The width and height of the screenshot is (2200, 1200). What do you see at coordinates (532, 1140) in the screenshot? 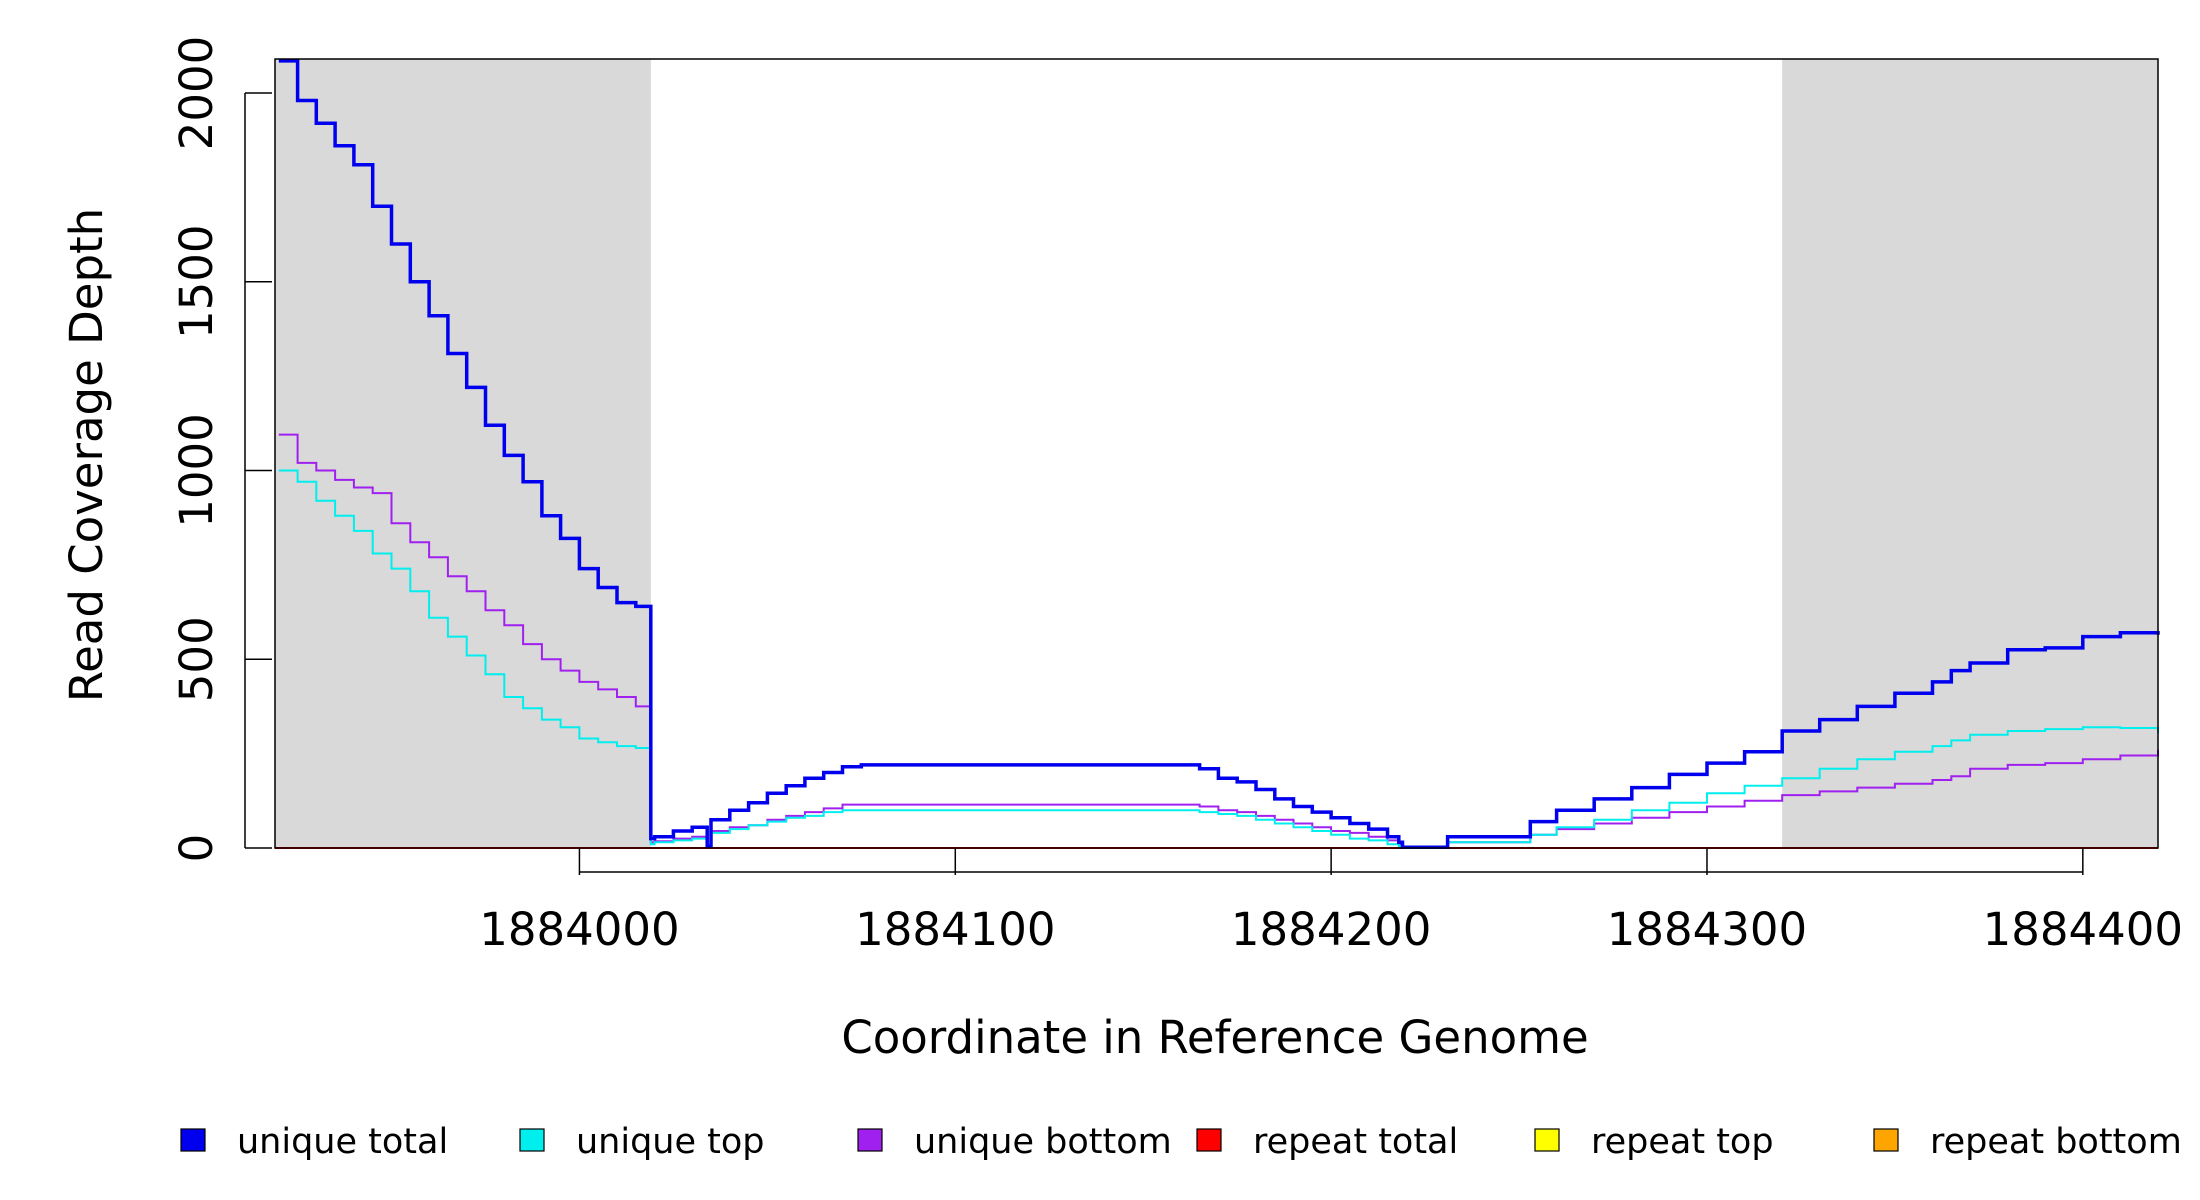
I see `legend-swatch-unique-top` at bounding box center [532, 1140].